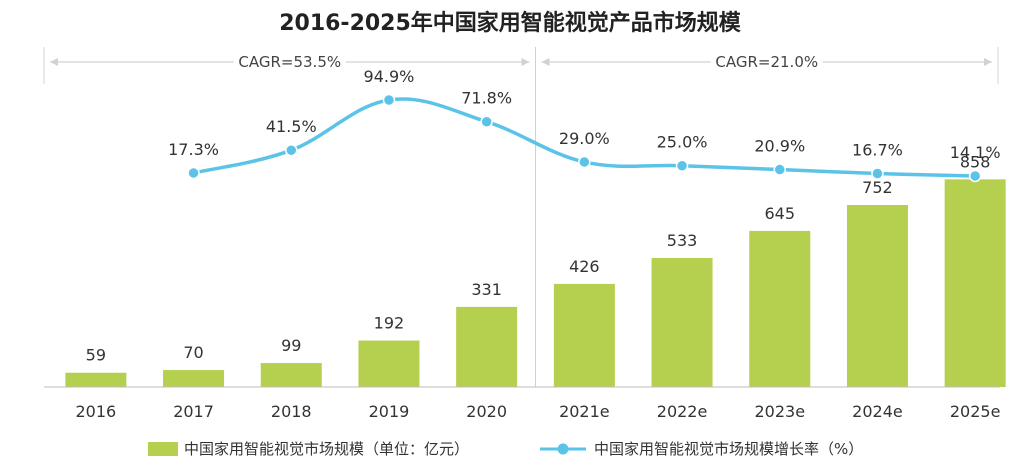 This screenshot has height=468, width=1020. I want to click on bar-value-label: 70, so click(193, 352).